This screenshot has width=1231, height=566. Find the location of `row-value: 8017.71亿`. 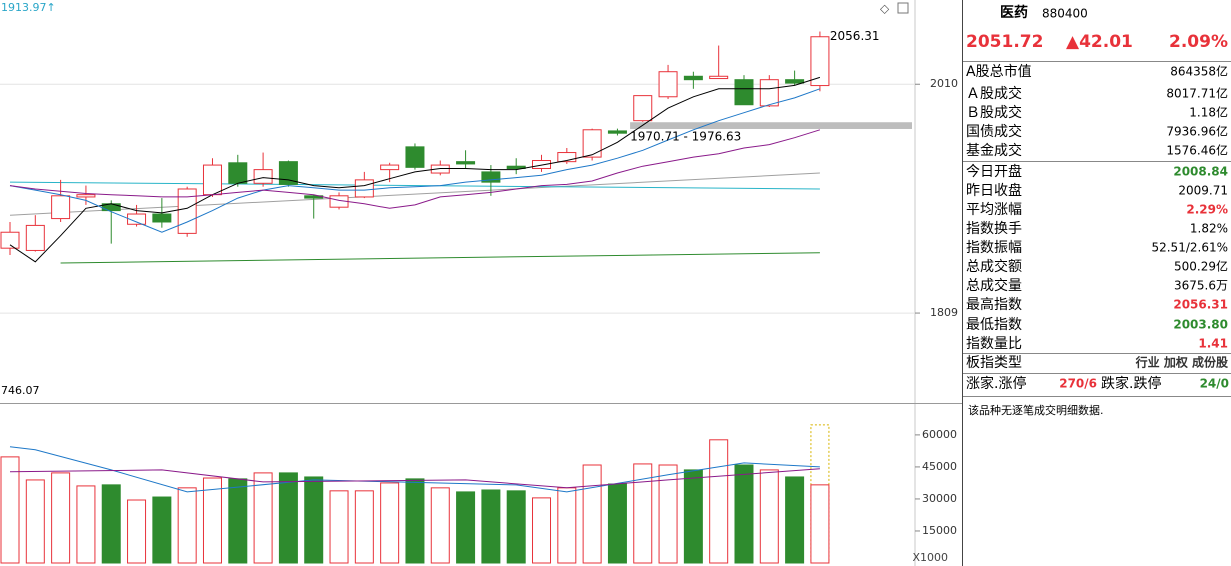

row-value: 8017.71亿 is located at coordinates (1197, 93).